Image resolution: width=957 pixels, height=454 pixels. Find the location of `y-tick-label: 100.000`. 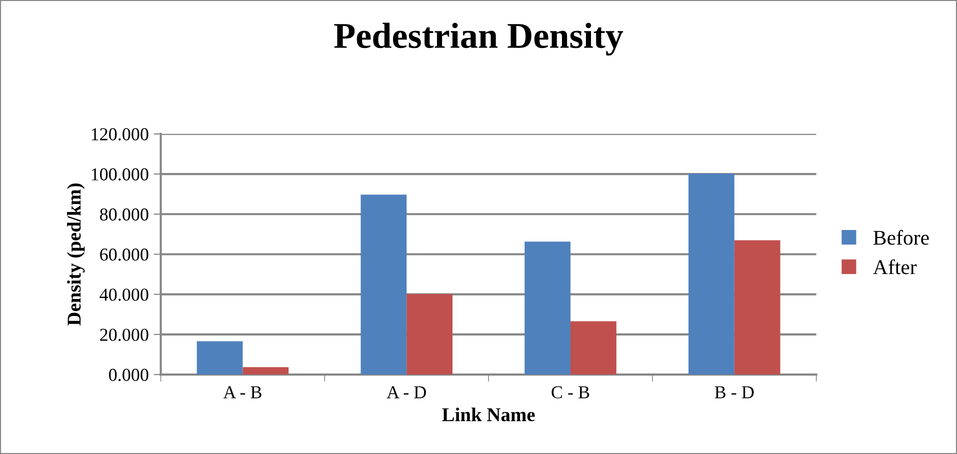

y-tick-label: 100.000 is located at coordinates (120, 174).